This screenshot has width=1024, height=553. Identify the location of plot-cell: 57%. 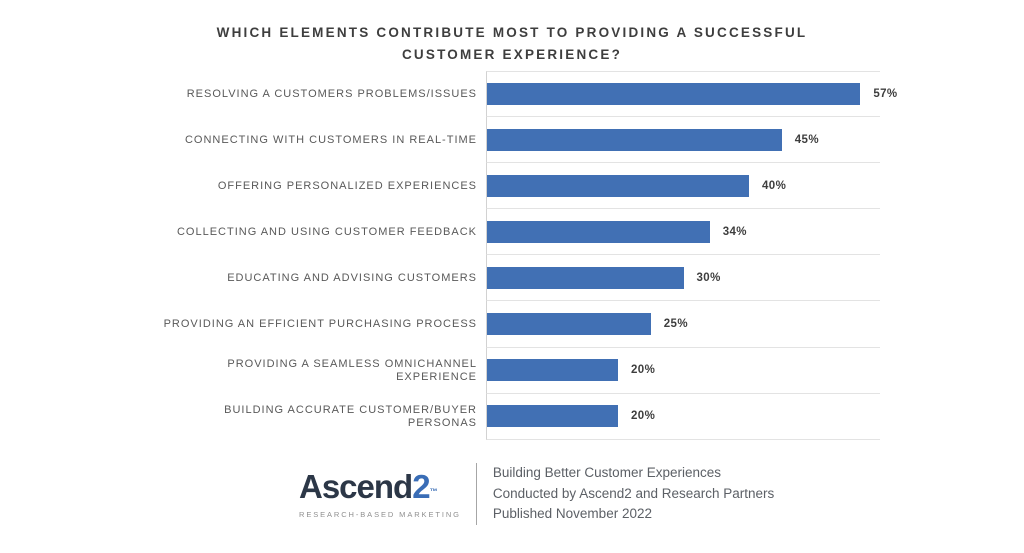
(691, 94).